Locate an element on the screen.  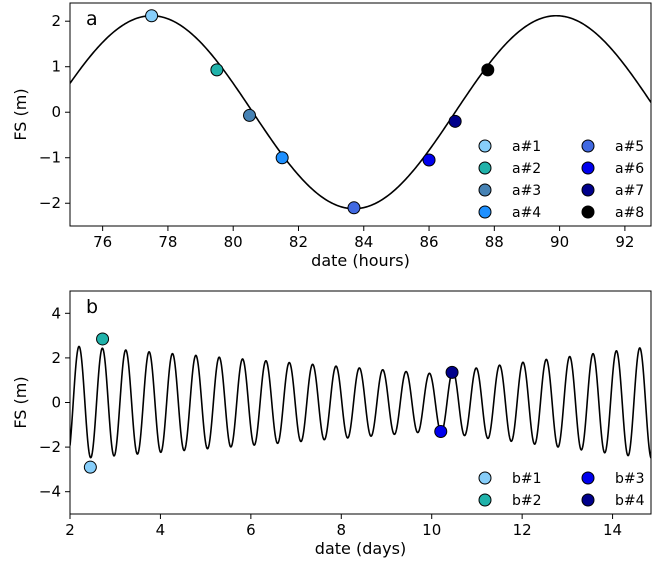
x-axis-label: date (hours) is located at coordinates (360, 260).